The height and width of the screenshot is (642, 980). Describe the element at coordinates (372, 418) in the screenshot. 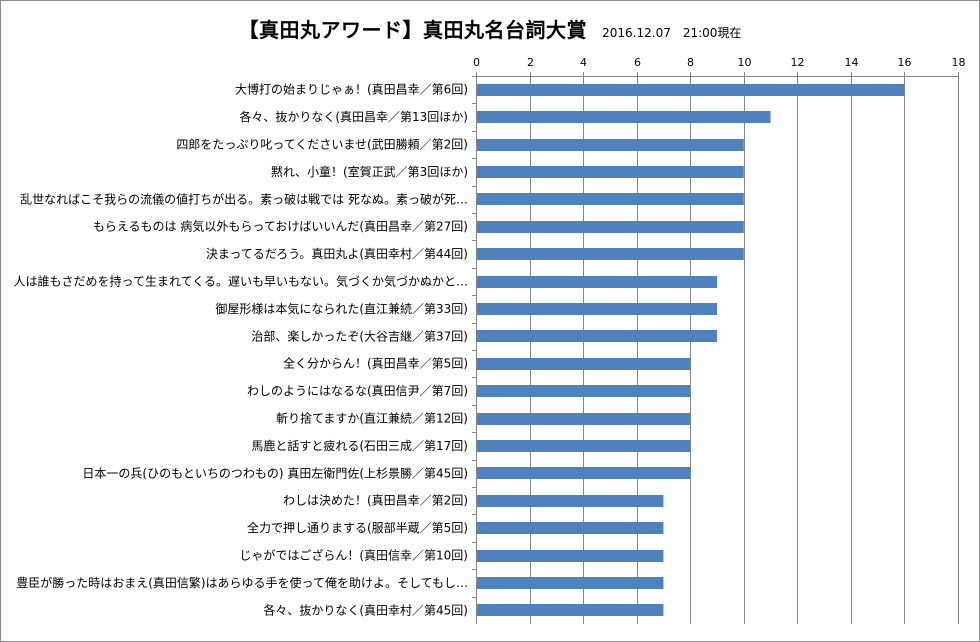

I see `category-label: 斬り捨てますか(直江兼続／第12回)` at that location.